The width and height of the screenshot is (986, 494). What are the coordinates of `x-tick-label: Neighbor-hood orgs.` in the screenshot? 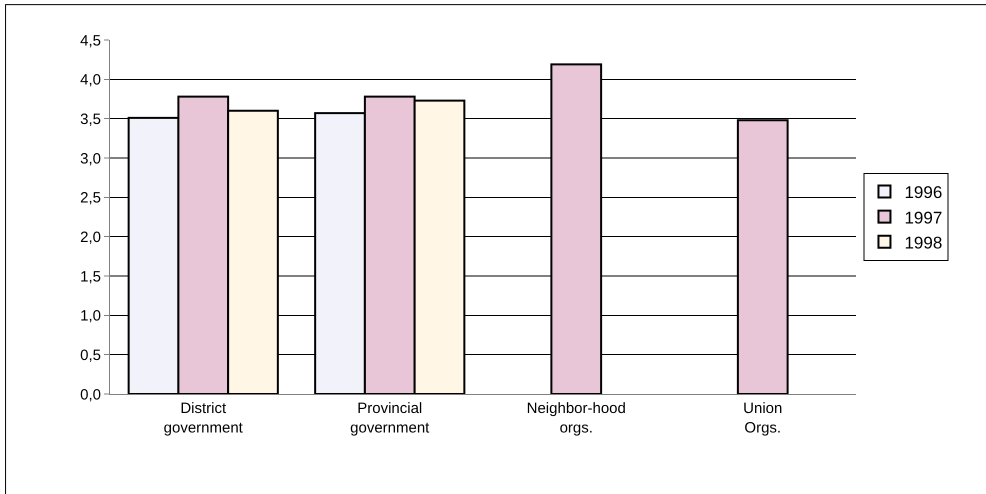 It's located at (576, 418).